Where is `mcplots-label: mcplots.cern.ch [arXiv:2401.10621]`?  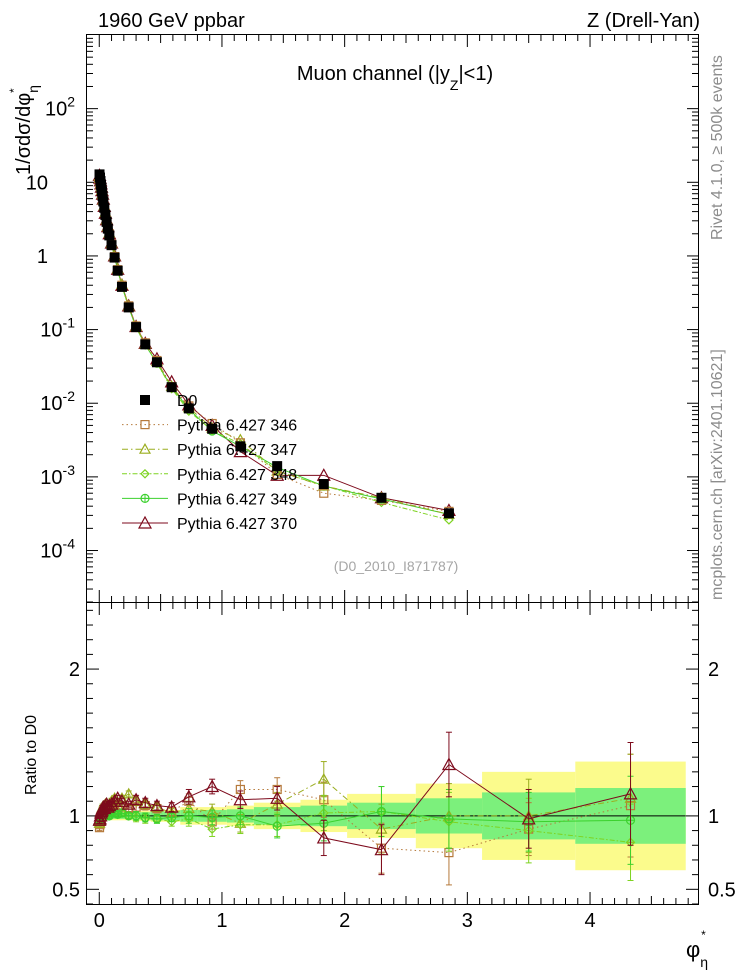
mcplots-label: mcplots.cern.ch [arXiv:2401.10621] is located at coordinates (717, 474).